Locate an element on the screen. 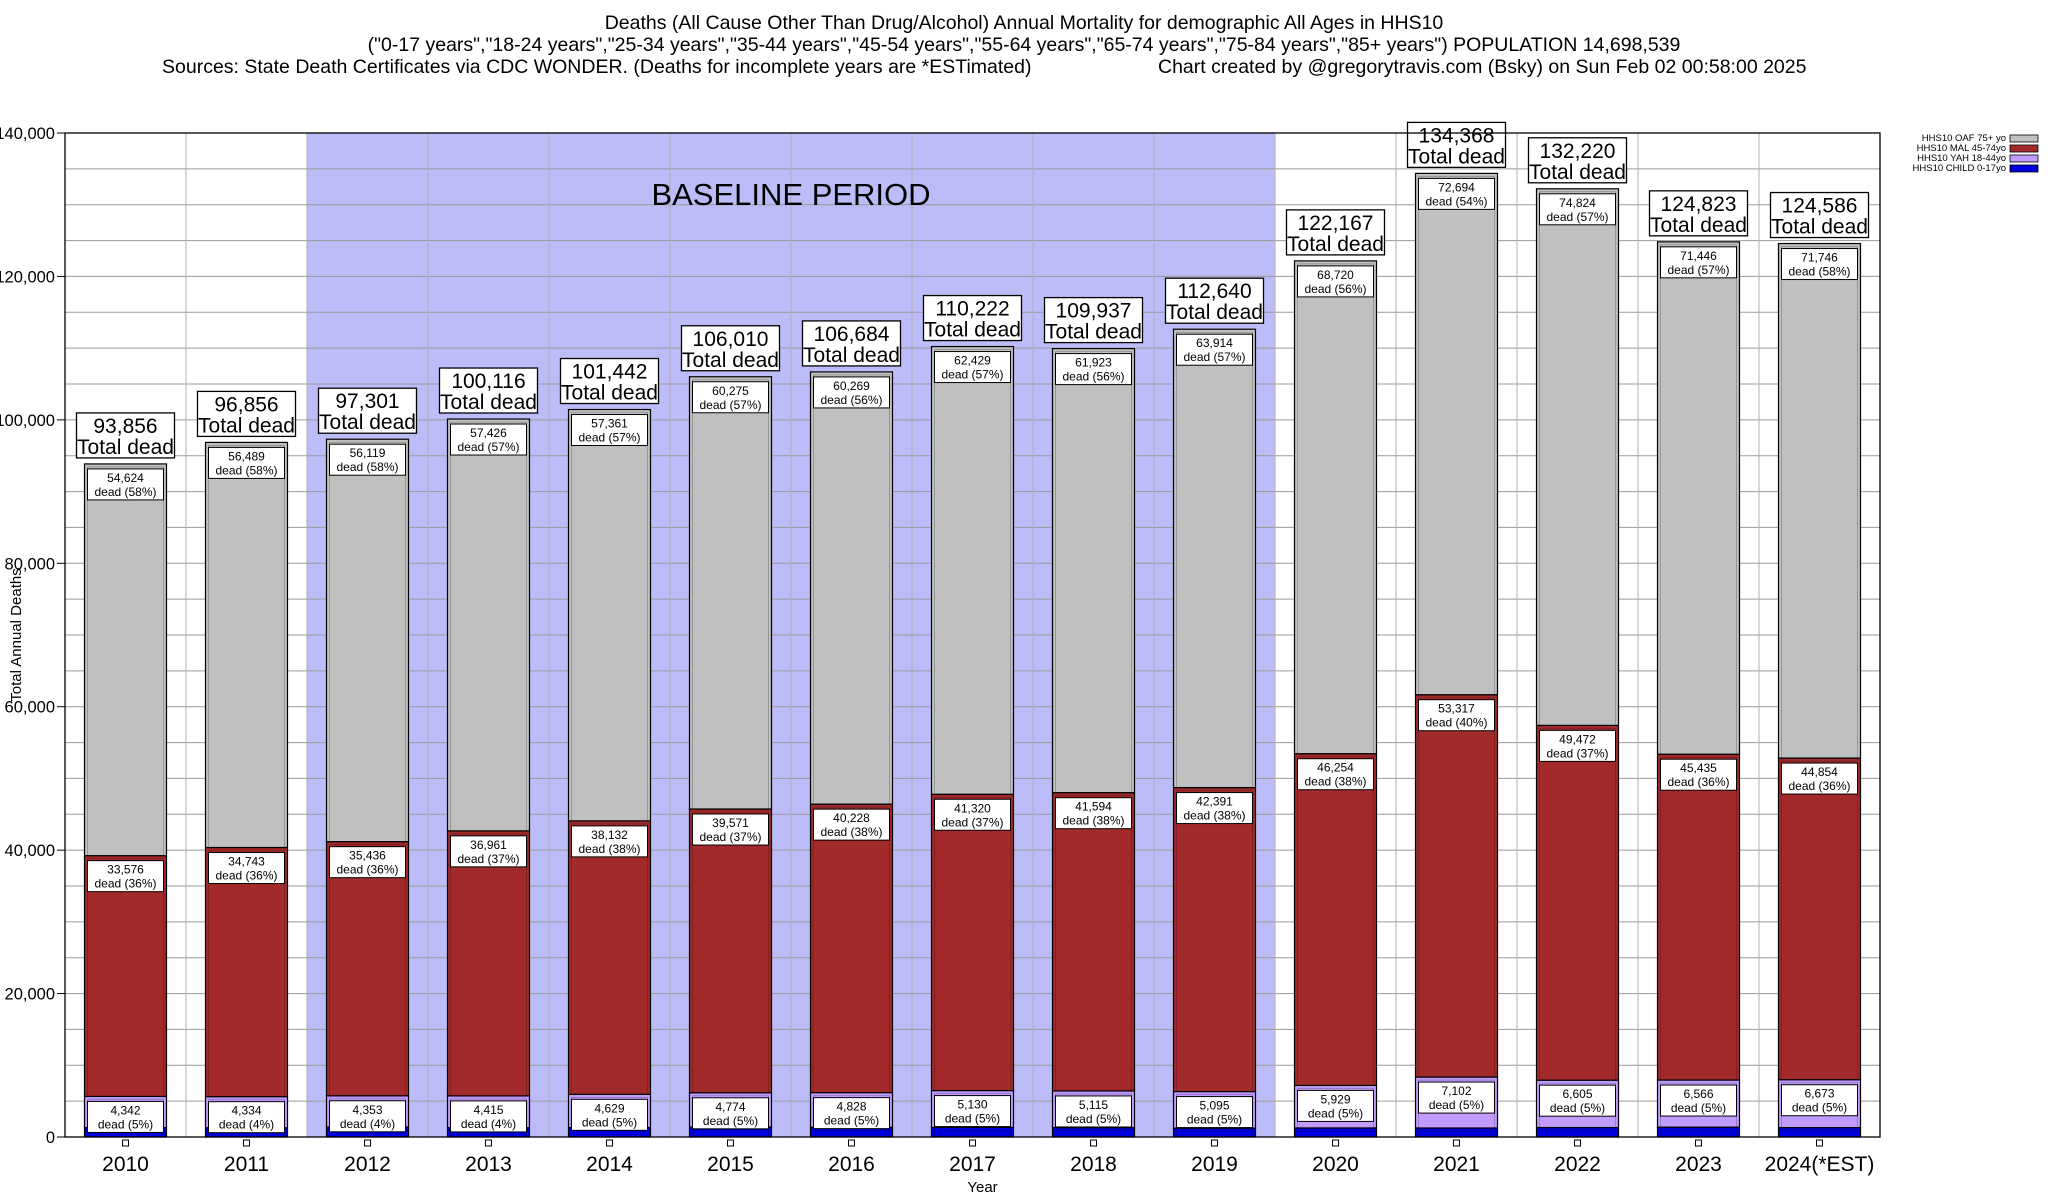 The image size is (2048, 1200). segment-value-label: 54,624 is located at coordinates (125, 478).